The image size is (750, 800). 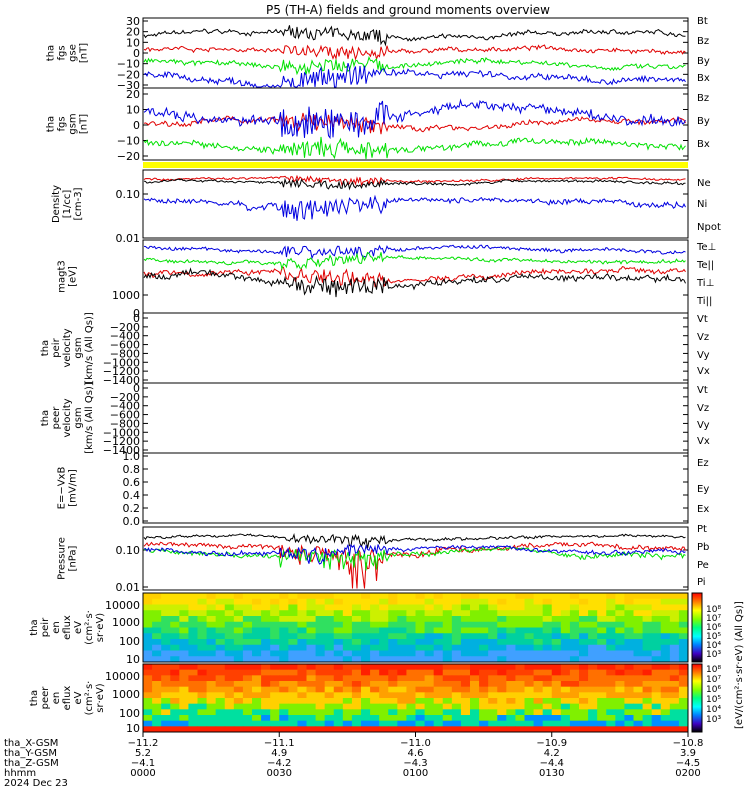 I want to click on y-tick-label: 10, so click(x=133, y=110).